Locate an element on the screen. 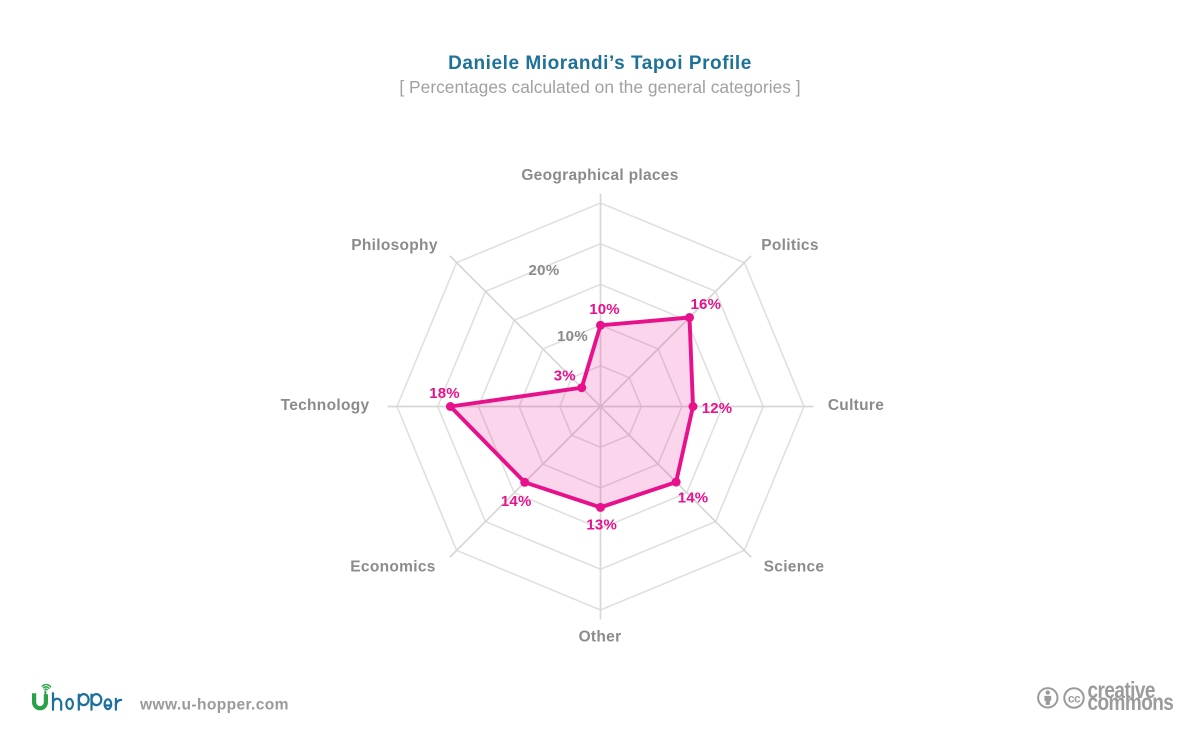  svg-text: Culture is located at coordinates (856, 405).